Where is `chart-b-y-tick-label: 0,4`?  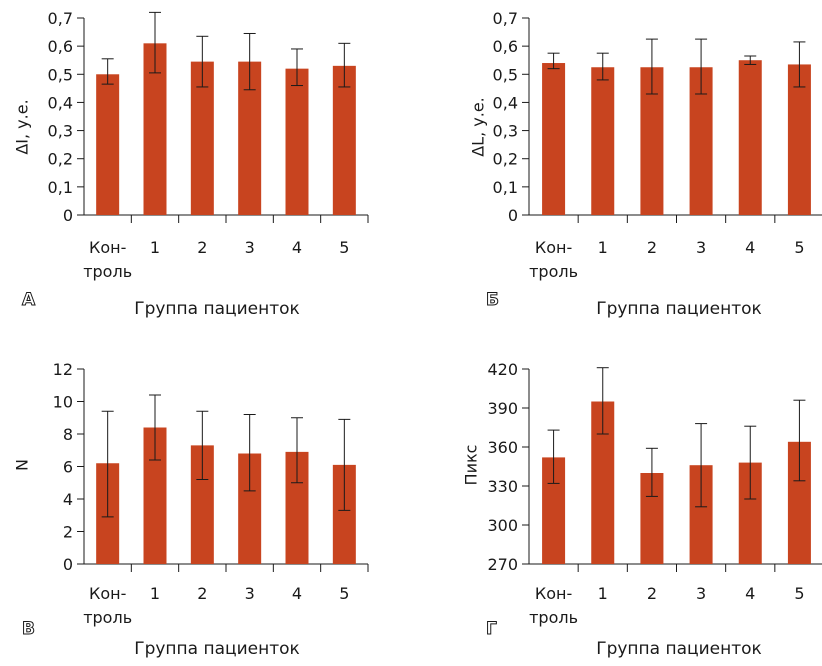
chart-b-y-tick-label: 0,4 is located at coordinates (505, 102).